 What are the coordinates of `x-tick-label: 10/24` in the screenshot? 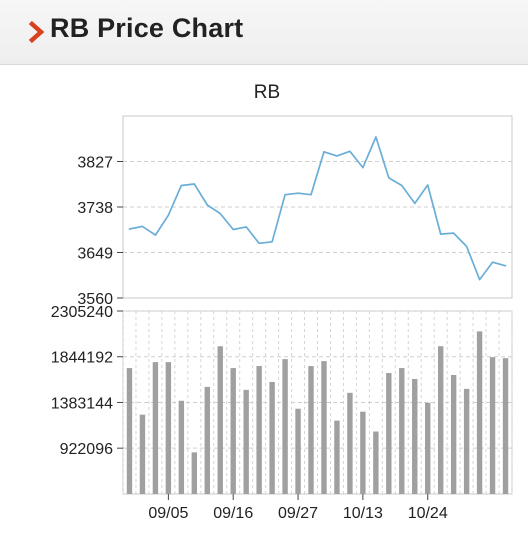 It's located at (428, 513).